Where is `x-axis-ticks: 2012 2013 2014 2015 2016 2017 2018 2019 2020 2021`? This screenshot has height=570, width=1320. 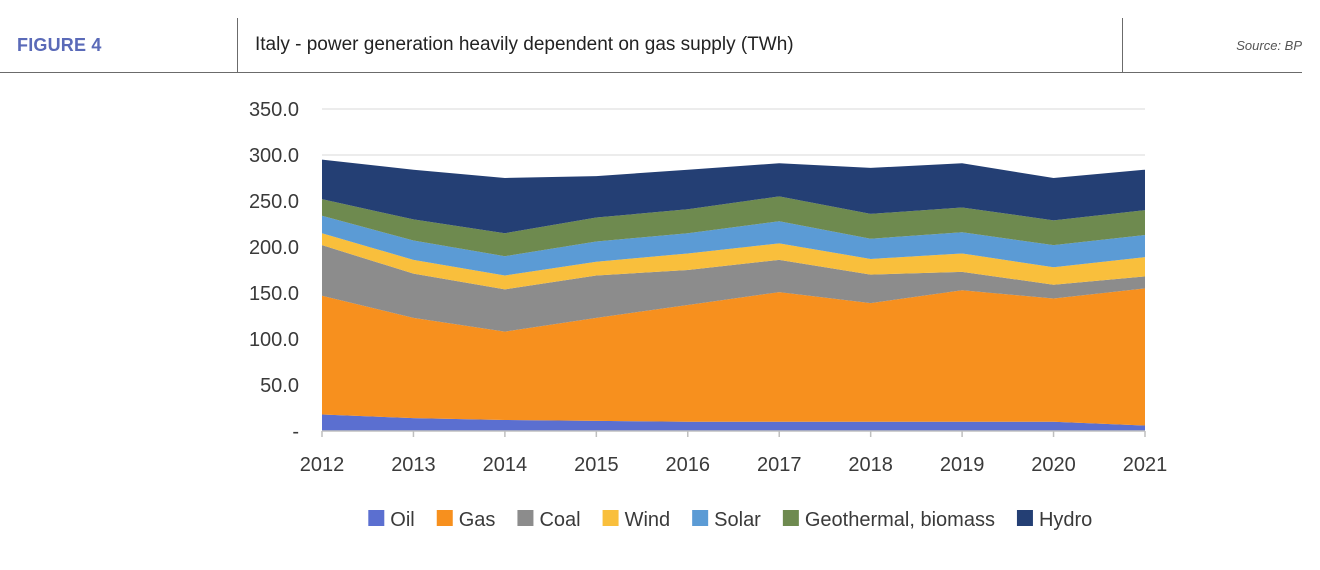
x-axis-ticks: 2012 2013 2014 2015 2016 2017 2018 2019 2020 2021 is located at coordinates (734, 465).